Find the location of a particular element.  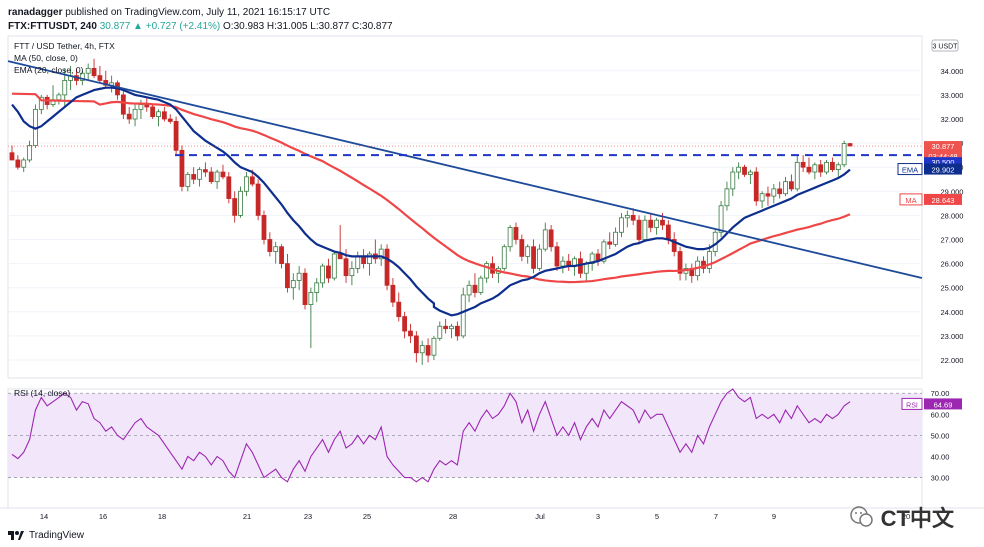

level-tag: 30.500 is located at coordinates (943, 162).